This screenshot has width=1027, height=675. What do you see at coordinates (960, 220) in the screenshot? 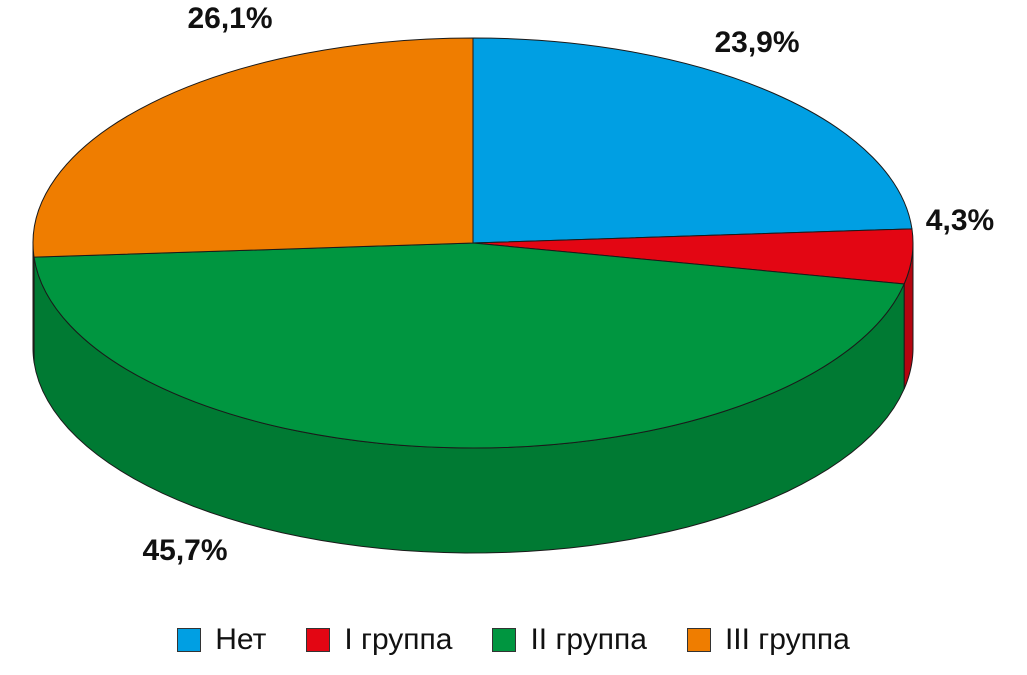
I see `data-label-group-1: 4,3%` at bounding box center [960, 220].